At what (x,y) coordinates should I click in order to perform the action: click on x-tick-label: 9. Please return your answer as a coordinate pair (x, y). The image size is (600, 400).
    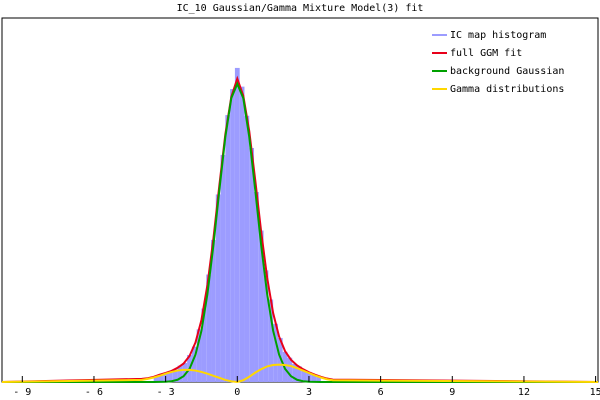
    Looking at the image, I should click on (452, 392).